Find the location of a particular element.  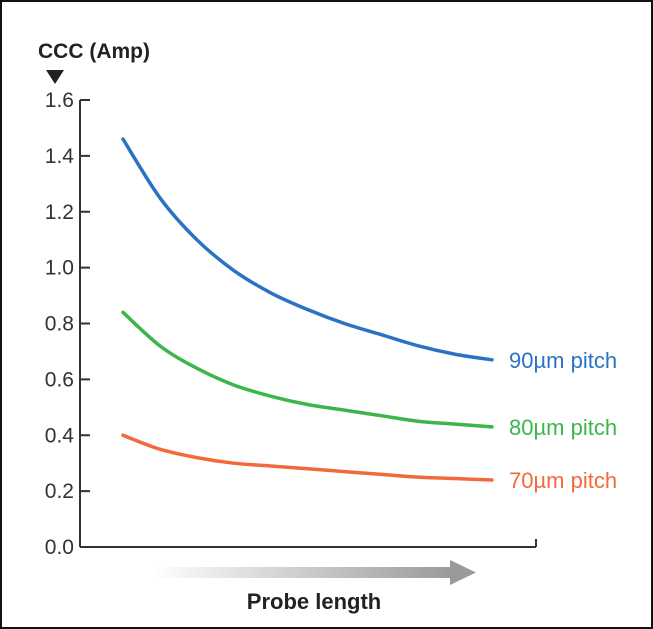

x-axis-label: Probe length is located at coordinates (314, 601).